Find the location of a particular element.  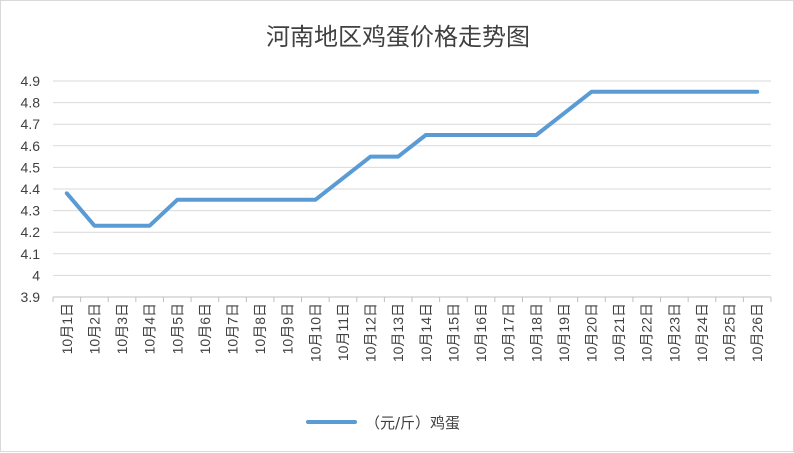

x-tick-label: 10月16日 is located at coordinates (481, 332).